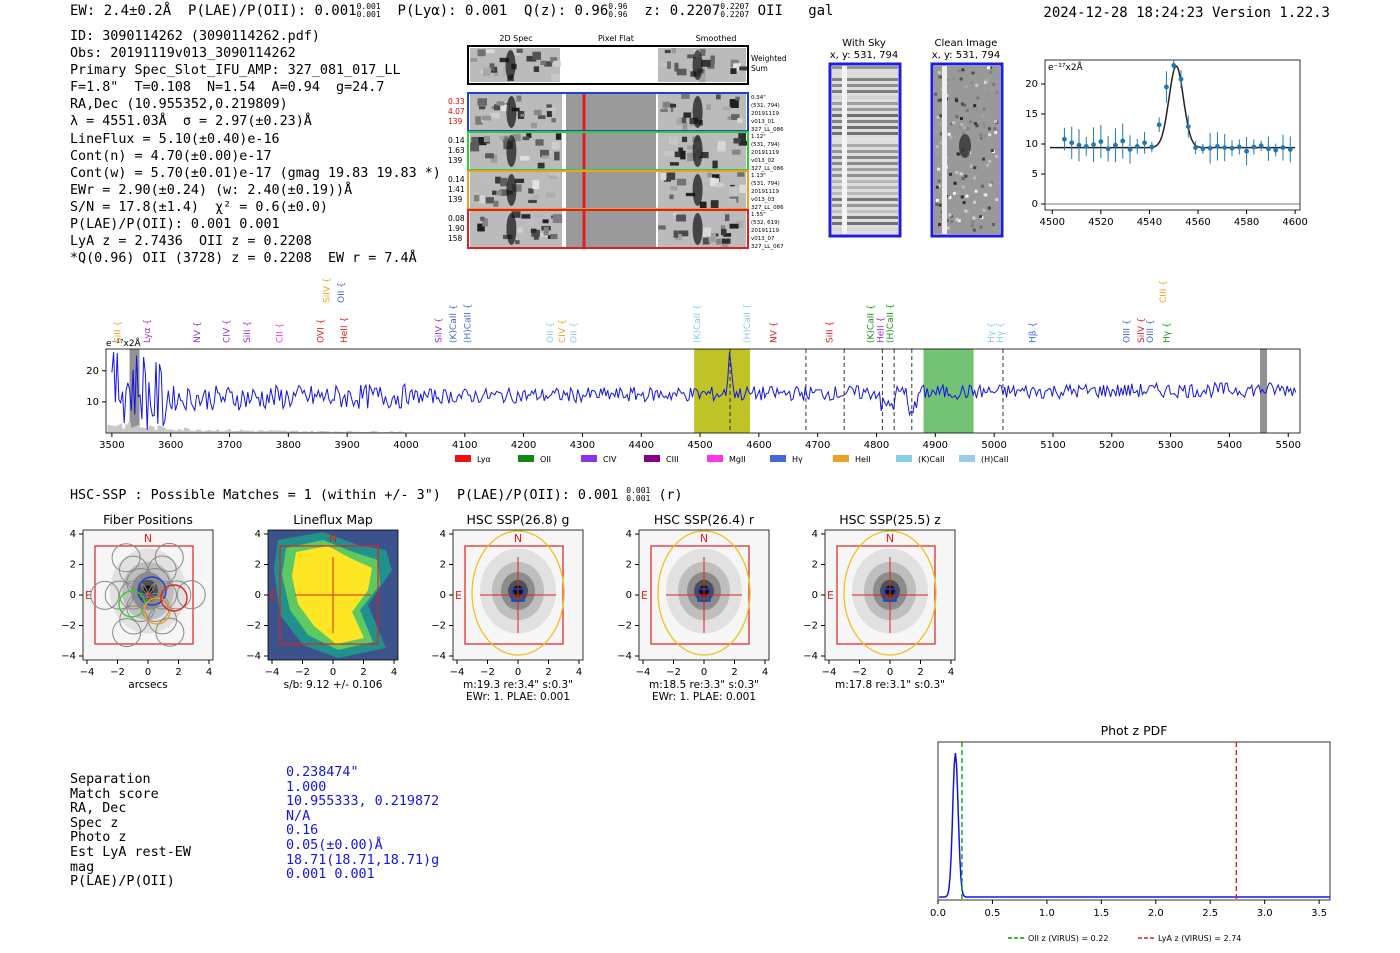 The width and height of the screenshot is (1400, 953). I want to click on clean-coords: x, y: 531, 794, so click(966, 55).